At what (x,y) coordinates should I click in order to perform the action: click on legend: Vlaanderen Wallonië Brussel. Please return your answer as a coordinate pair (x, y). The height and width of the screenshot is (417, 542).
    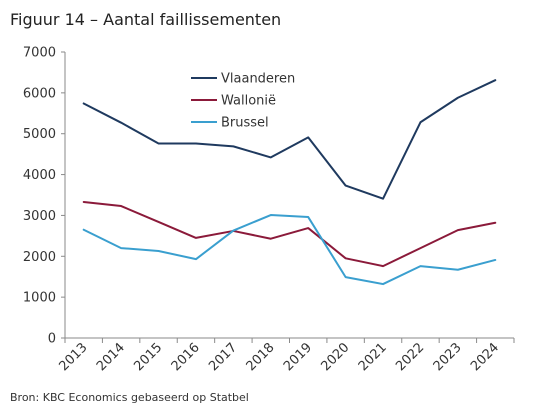
    Looking at the image, I should click on (243, 101).